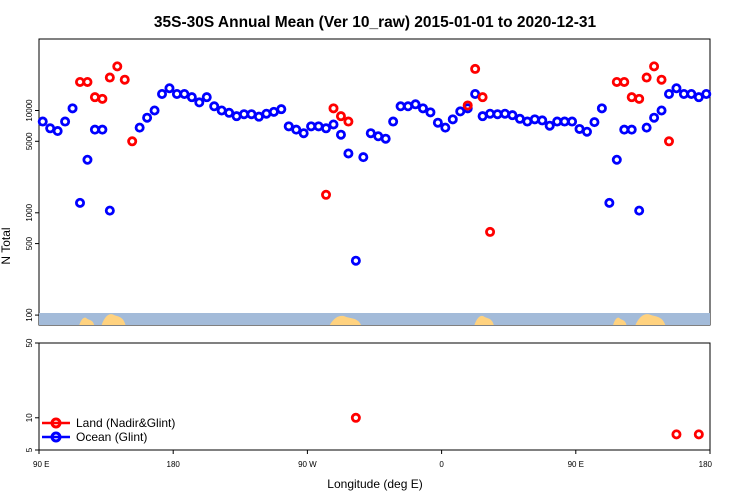 This screenshot has height=500, width=750. I want to click on geography-strip, so click(374, 319).